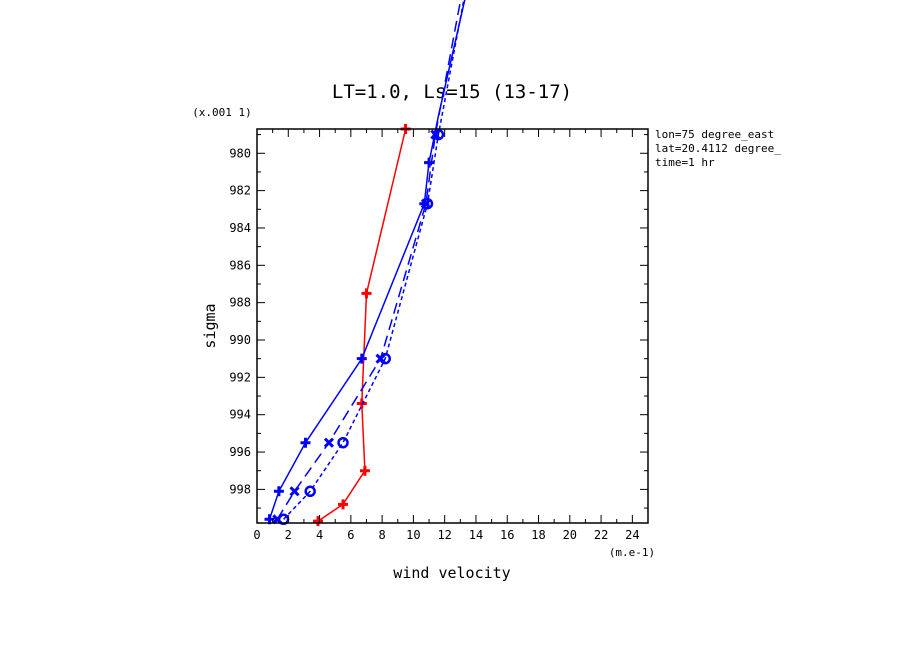 The width and height of the screenshot is (904, 654). Describe the element at coordinates (382, 535) in the screenshot. I see `x-tick-label: 8` at that location.